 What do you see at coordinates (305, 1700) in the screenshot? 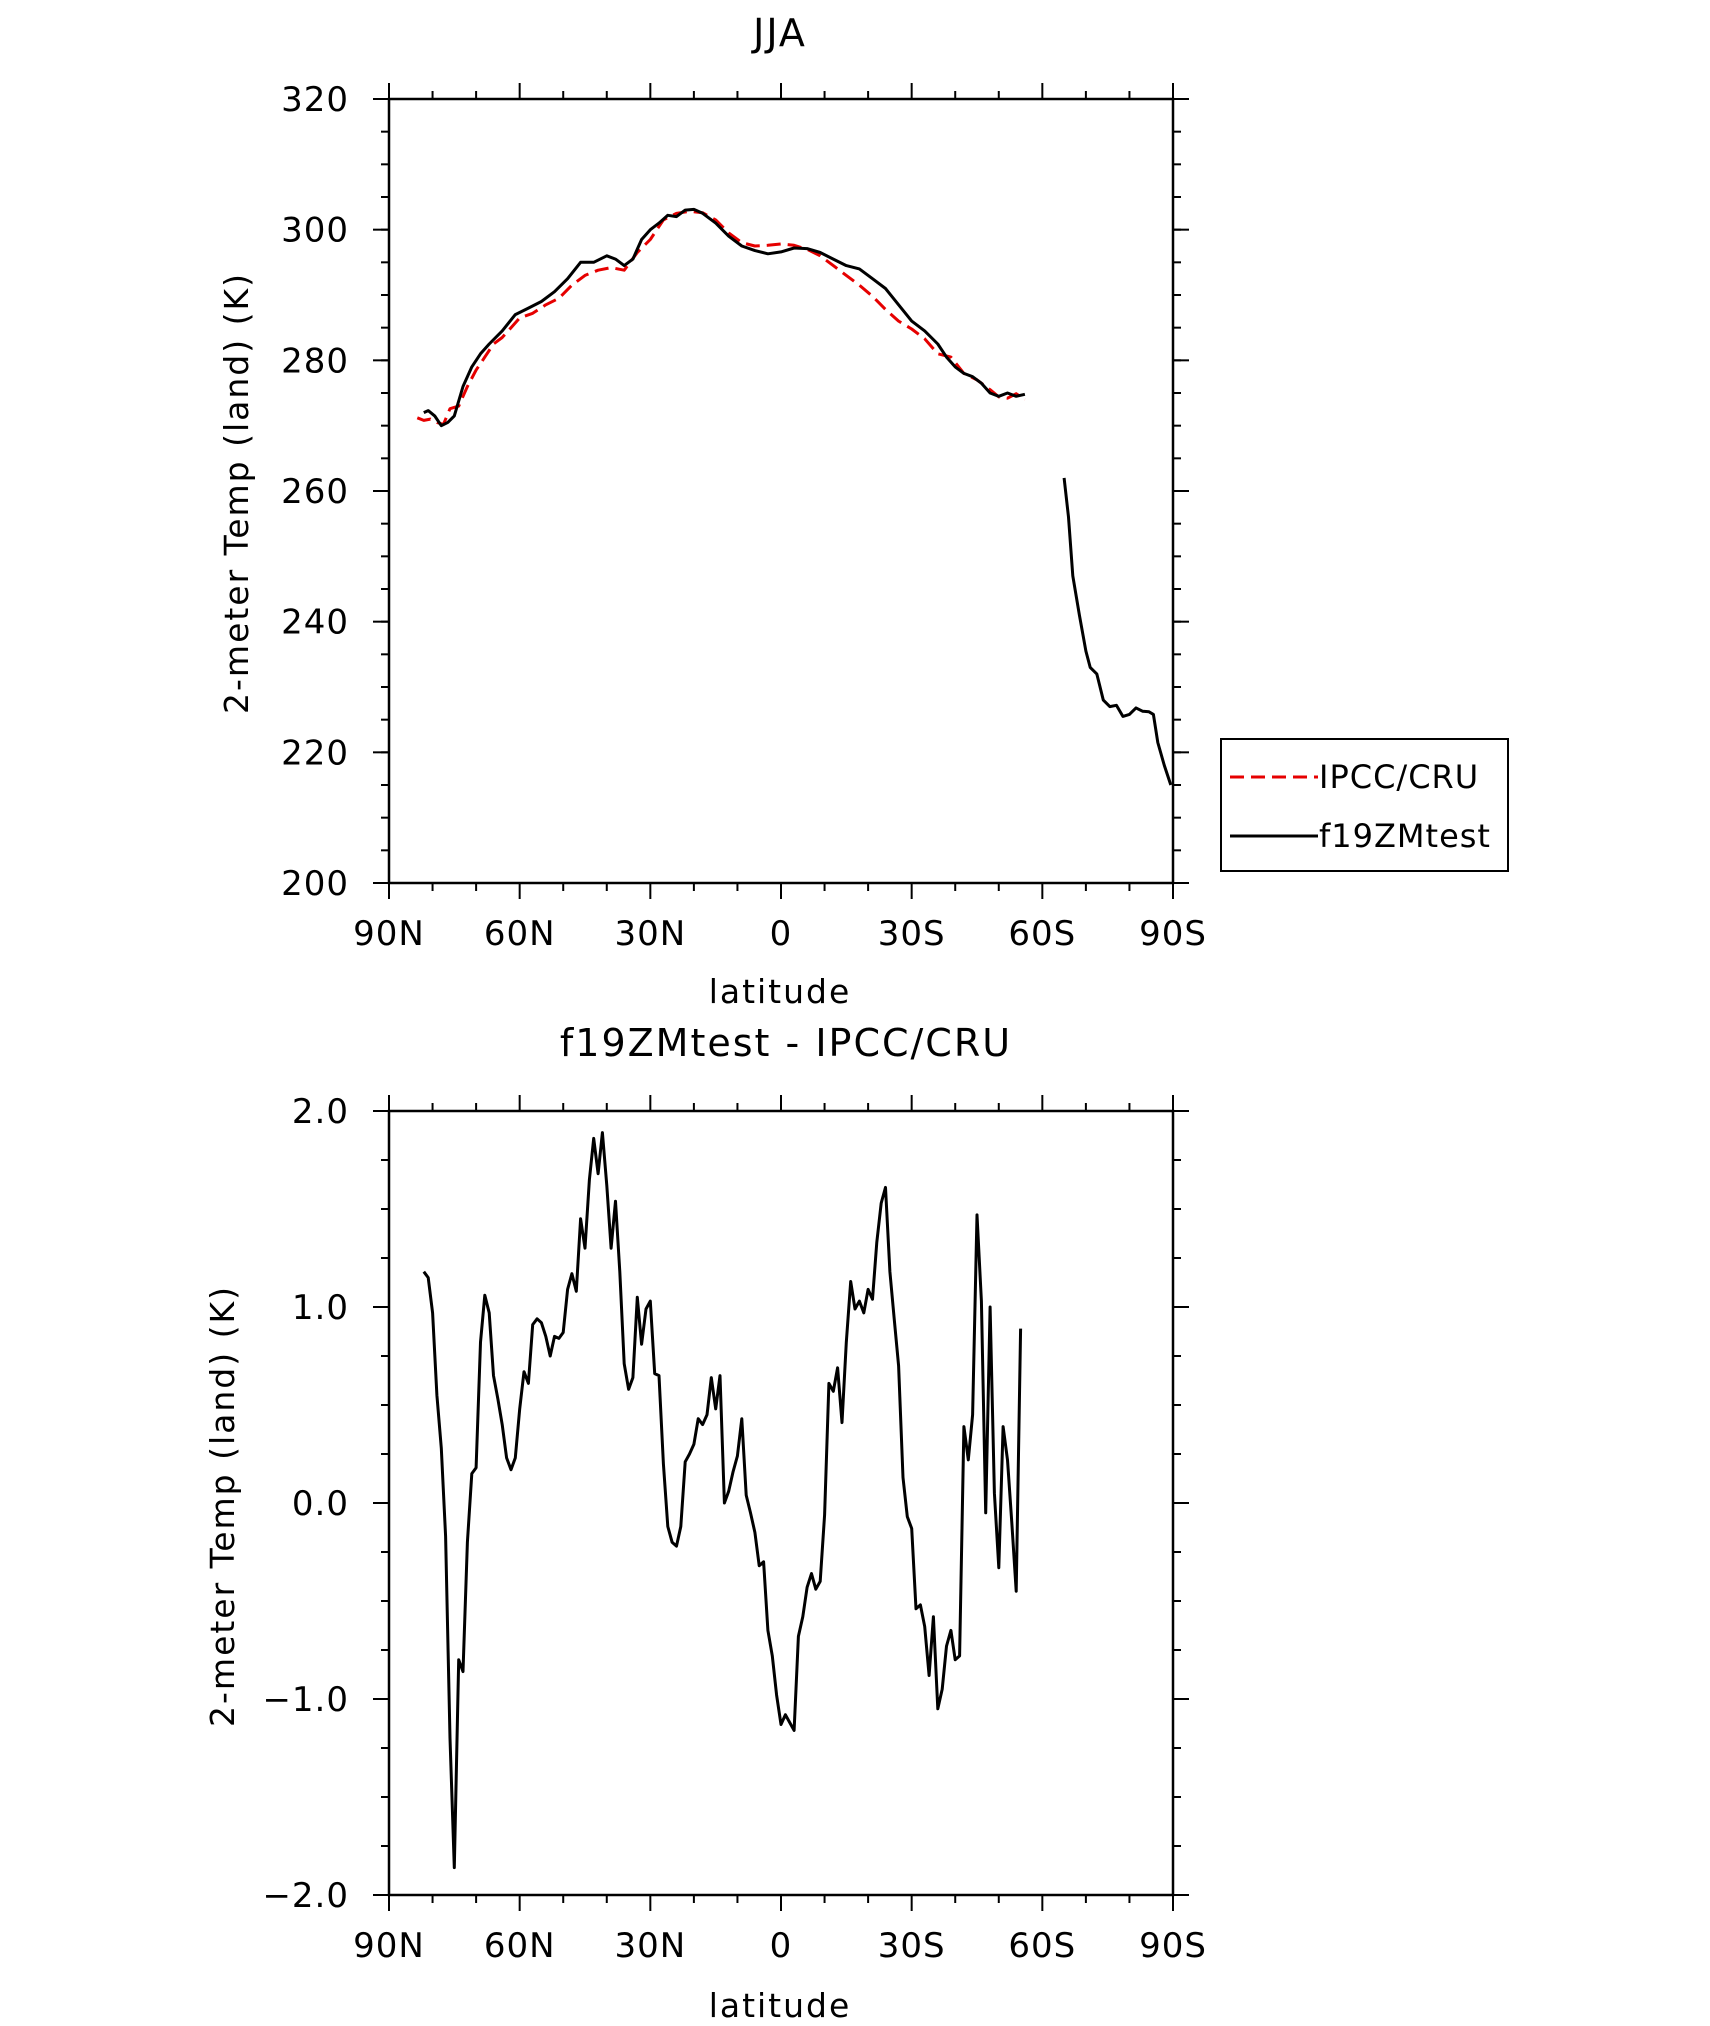
I see `y-tick-label-bottom: −1.0` at bounding box center [305, 1700].